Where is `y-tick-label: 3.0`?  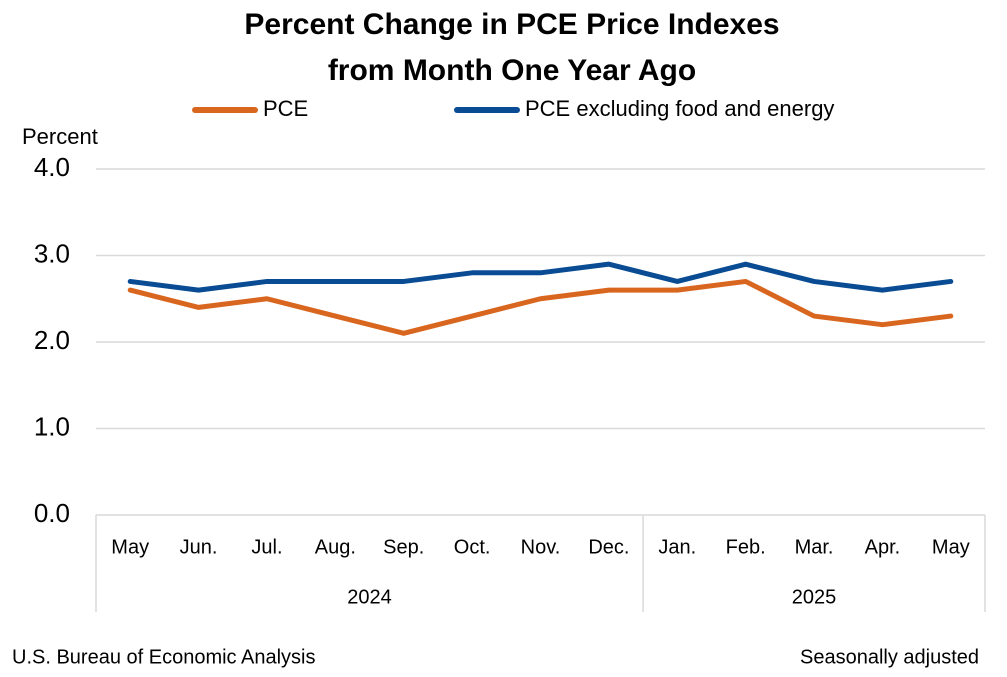
y-tick-label: 3.0 is located at coordinates (52, 253).